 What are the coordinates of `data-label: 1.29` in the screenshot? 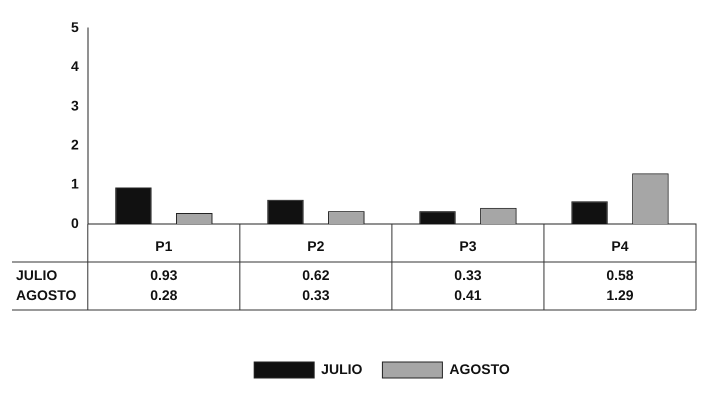 It's located at (620, 294).